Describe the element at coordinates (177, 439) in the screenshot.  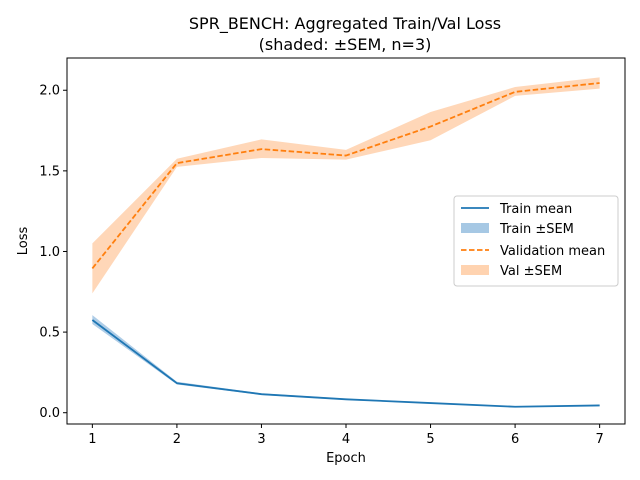
I see `x-tick-label: 2` at that location.